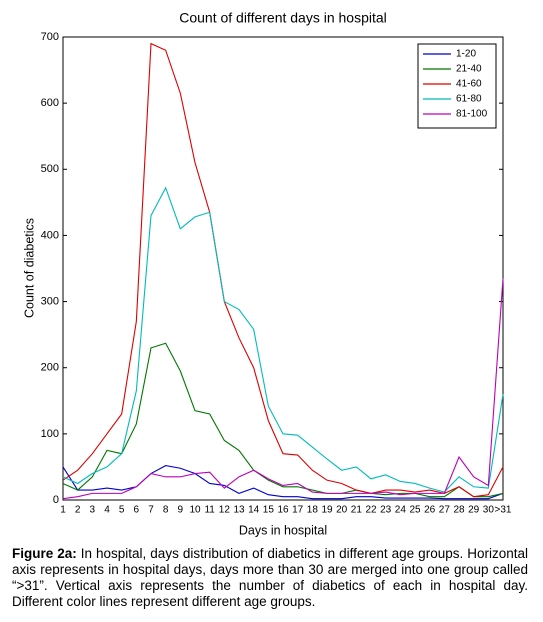 The image size is (543, 622). What do you see at coordinates (239, 510) in the screenshot?
I see `x-tick-label: 13` at bounding box center [239, 510].